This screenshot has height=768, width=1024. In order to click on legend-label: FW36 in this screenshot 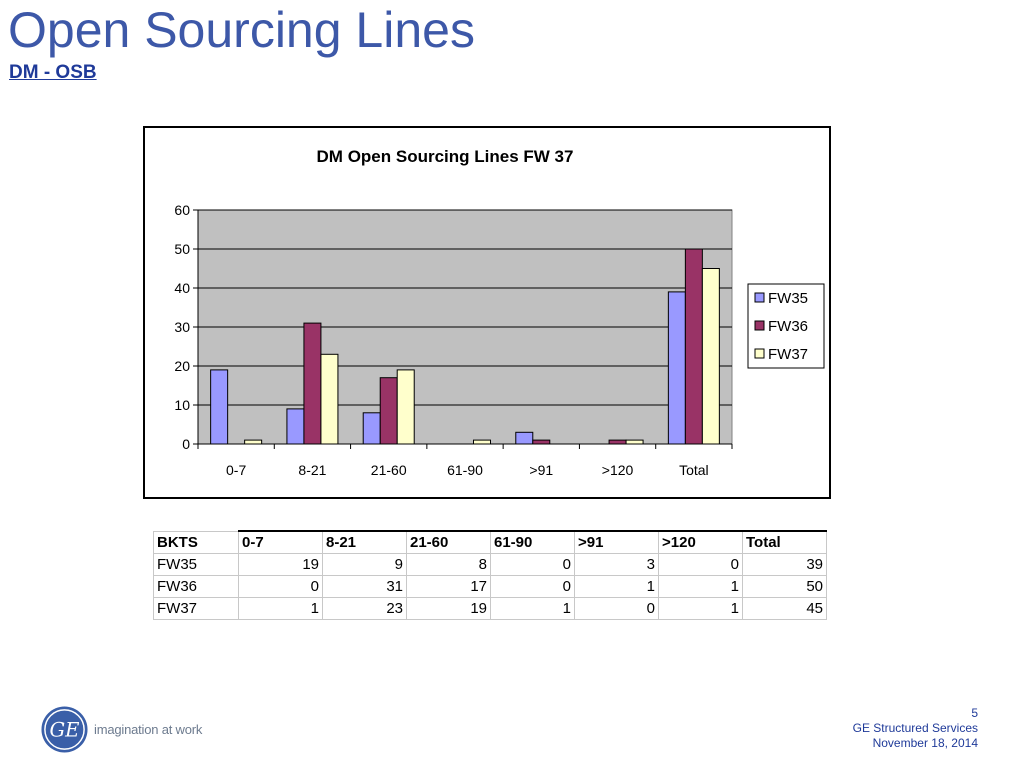, I will do `click(788, 326)`.